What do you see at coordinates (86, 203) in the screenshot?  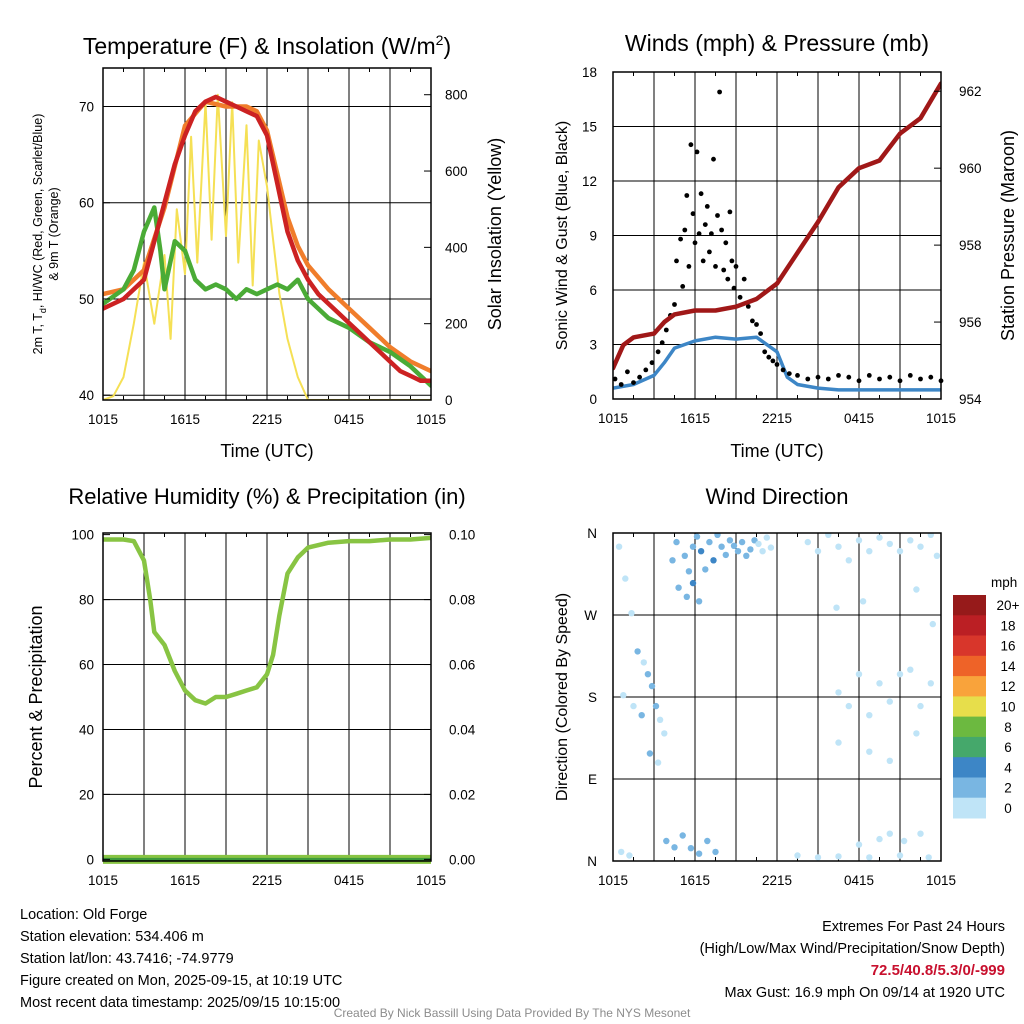 I see `y-tick-label: 60` at bounding box center [86, 203].